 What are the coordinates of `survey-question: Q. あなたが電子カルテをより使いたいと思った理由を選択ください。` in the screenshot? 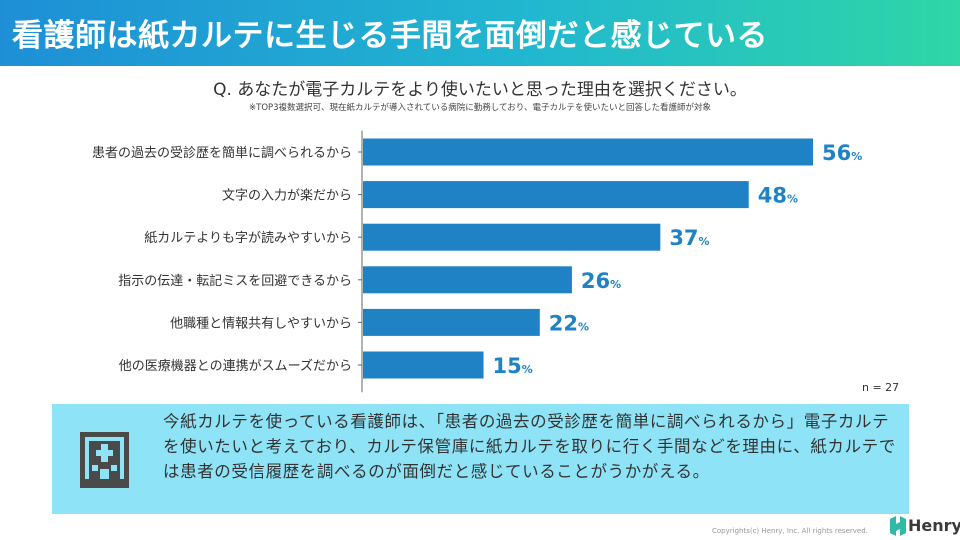 It's located at (480, 90).